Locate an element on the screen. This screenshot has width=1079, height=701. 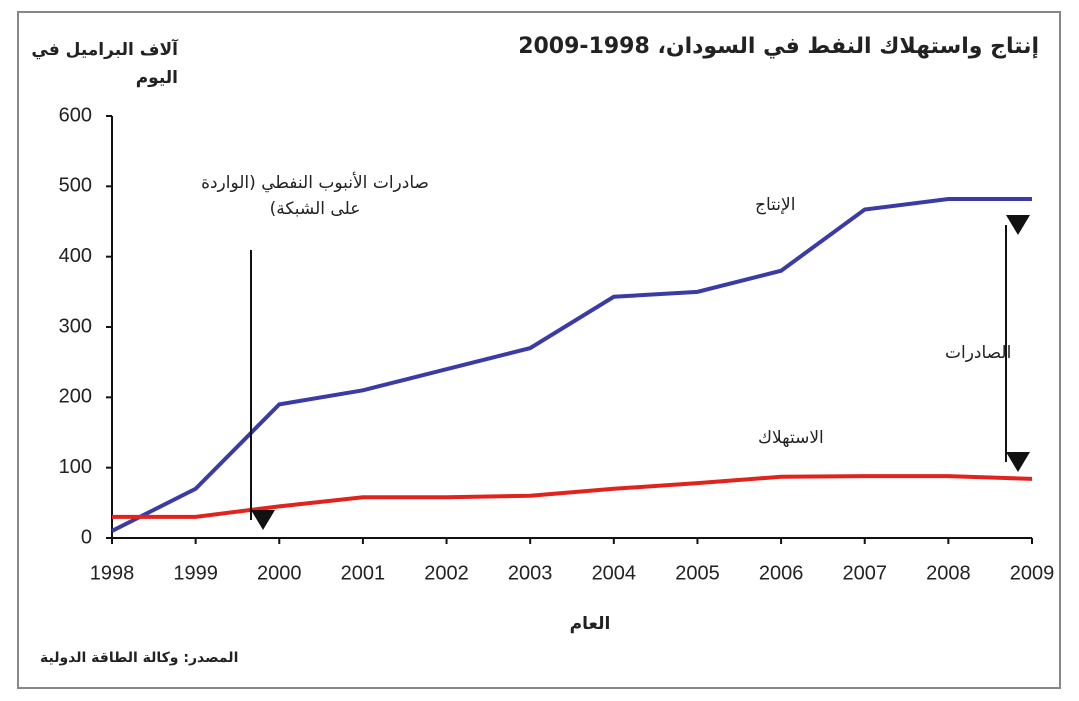
series-line is located at coordinates (572, 496).